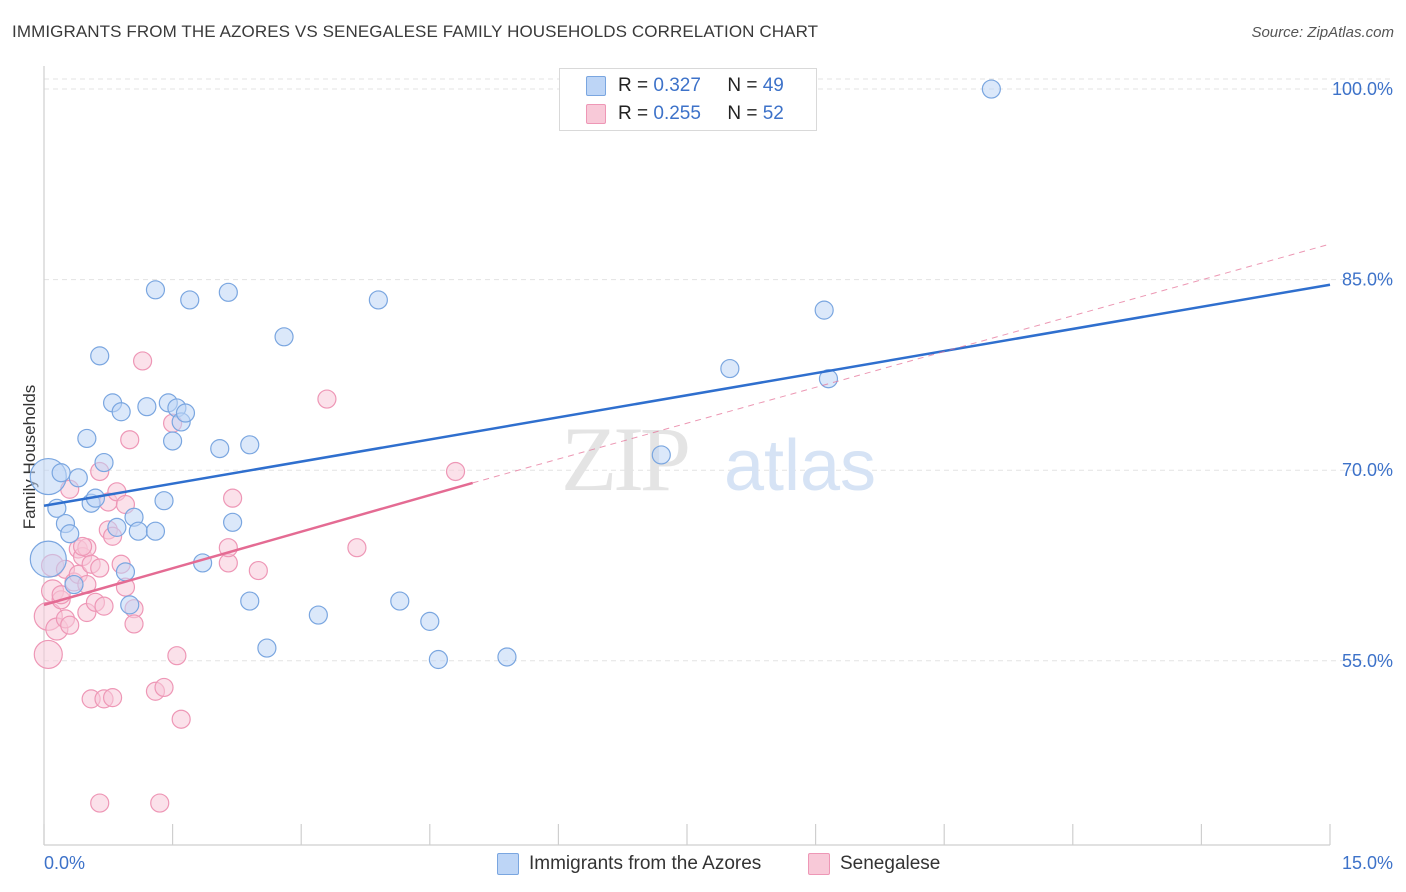  Describe the element at coordinates (1322, 32) in the screenshot. I see `source-credit: Source: ZipAtlas.com` at that location.